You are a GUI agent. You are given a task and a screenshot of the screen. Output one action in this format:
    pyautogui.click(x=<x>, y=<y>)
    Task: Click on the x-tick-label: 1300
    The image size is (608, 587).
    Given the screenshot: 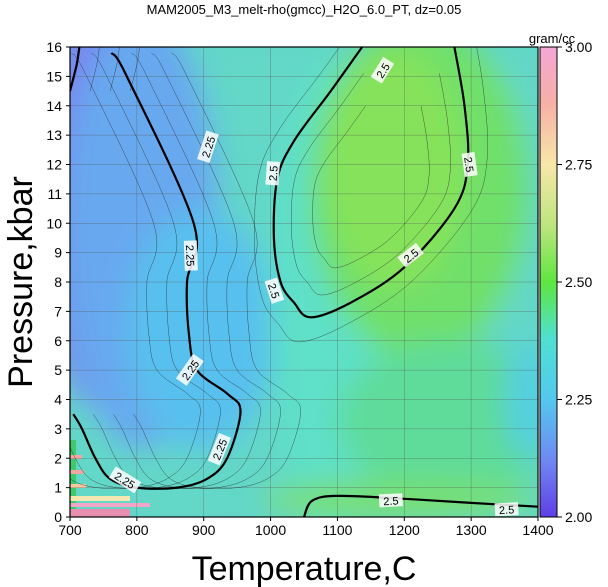 What is the action you would take?
    pyautogui.click(x=471, y=530)
    